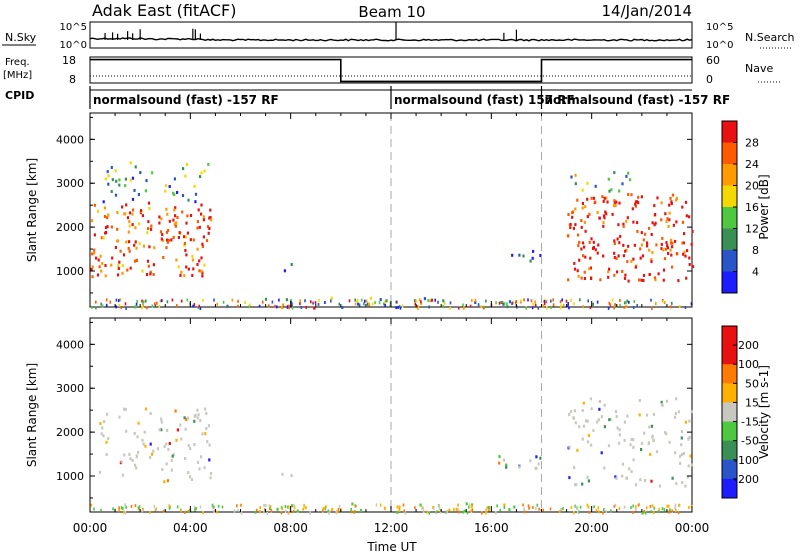 This screenshot has width=800, height=554. What do you see at coordinates (647, 11) in the screenshot?
I see `date-label: 14/Jan/2014` at bounding box center [647, 11].